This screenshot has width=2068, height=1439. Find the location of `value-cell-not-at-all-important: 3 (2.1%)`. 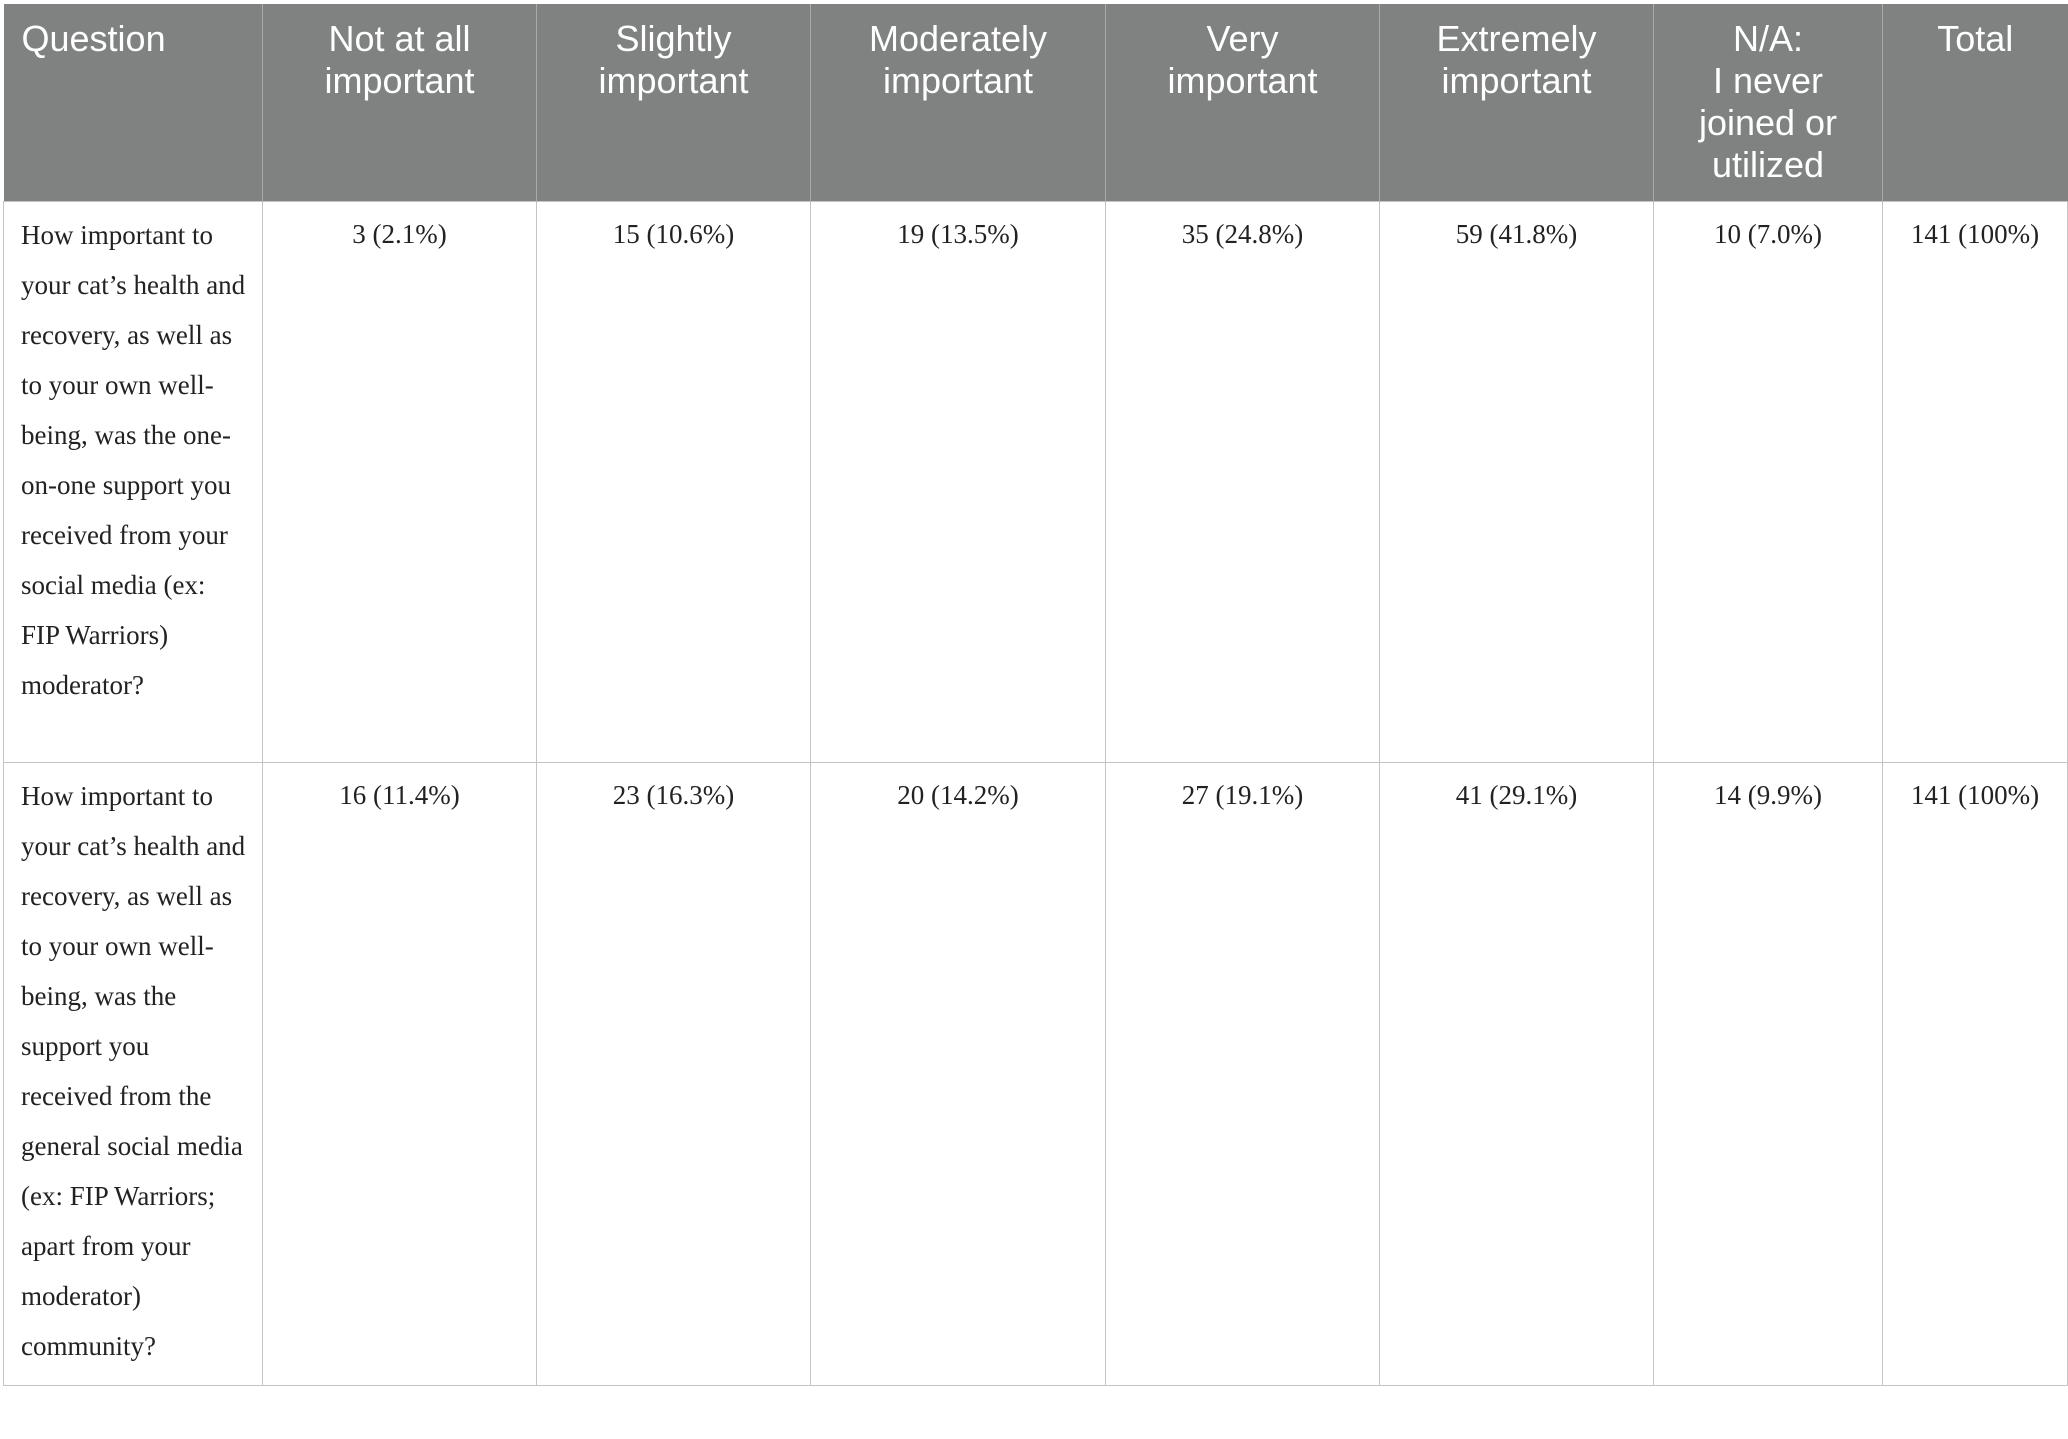

value-cell-not-at-all-important: 3 (2.1%) is located at coordinates (399, 482).